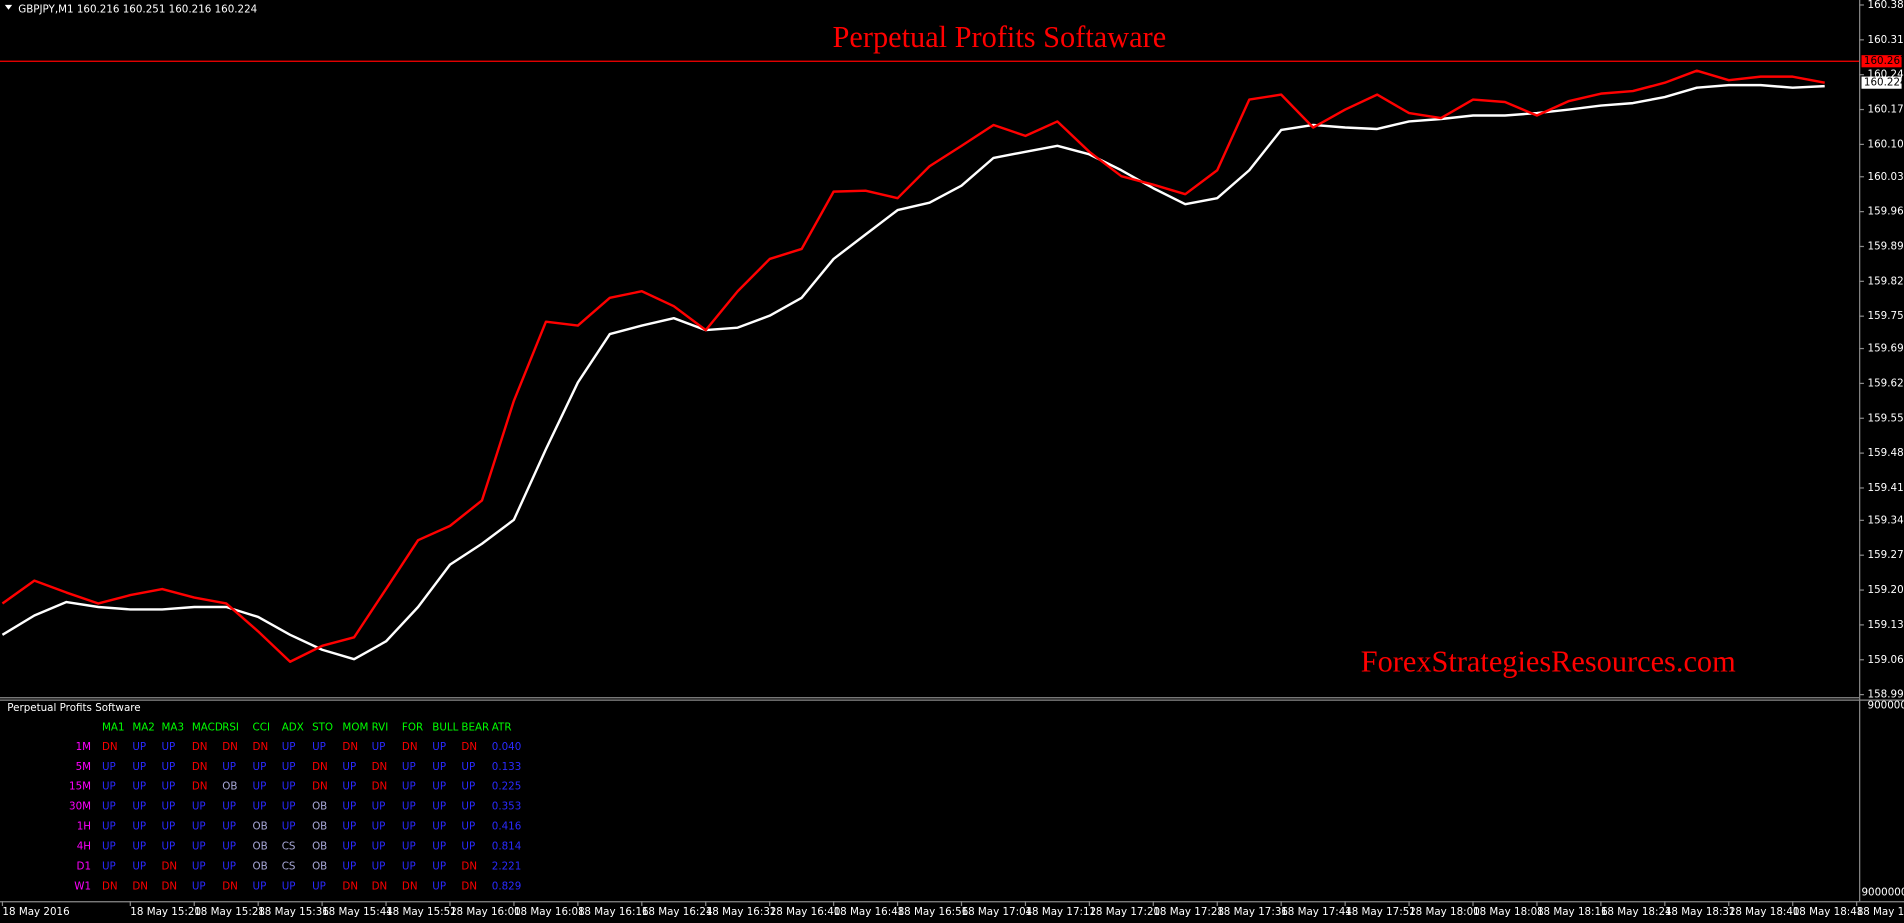 This screenshot has width=1904, height=923. What do you see at coordinates (613, 912) in the screenshot?
I see `x-tick-label: 18 May 16:16` at bounding box center [613, 912].